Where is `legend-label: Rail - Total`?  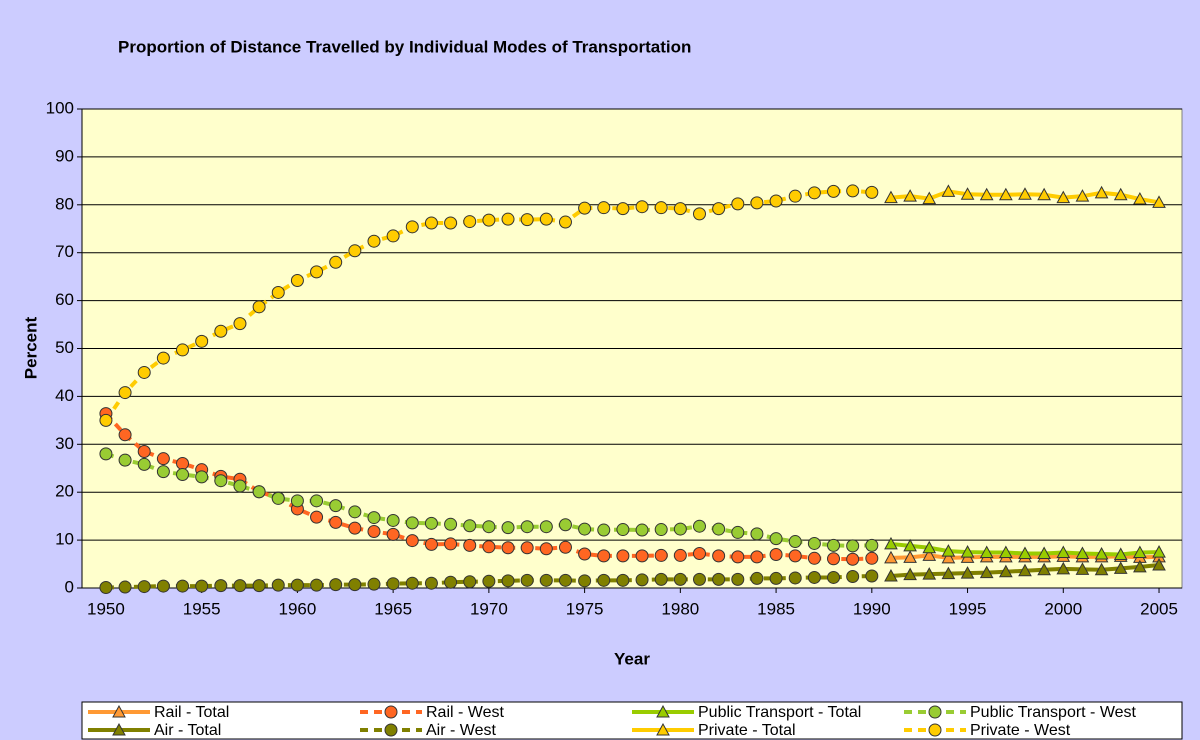
legend-label: Rail - Total is located at coordinates (191, 712).